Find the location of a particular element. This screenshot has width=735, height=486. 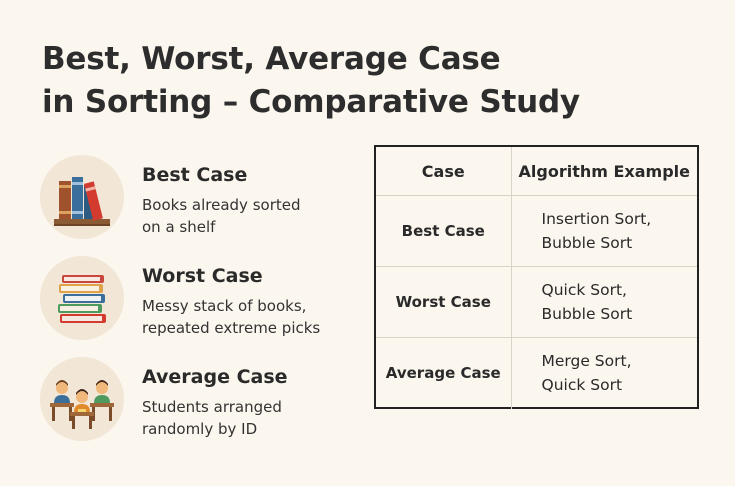

case-cell-best: Best Case is located at coordinates (444, 231).